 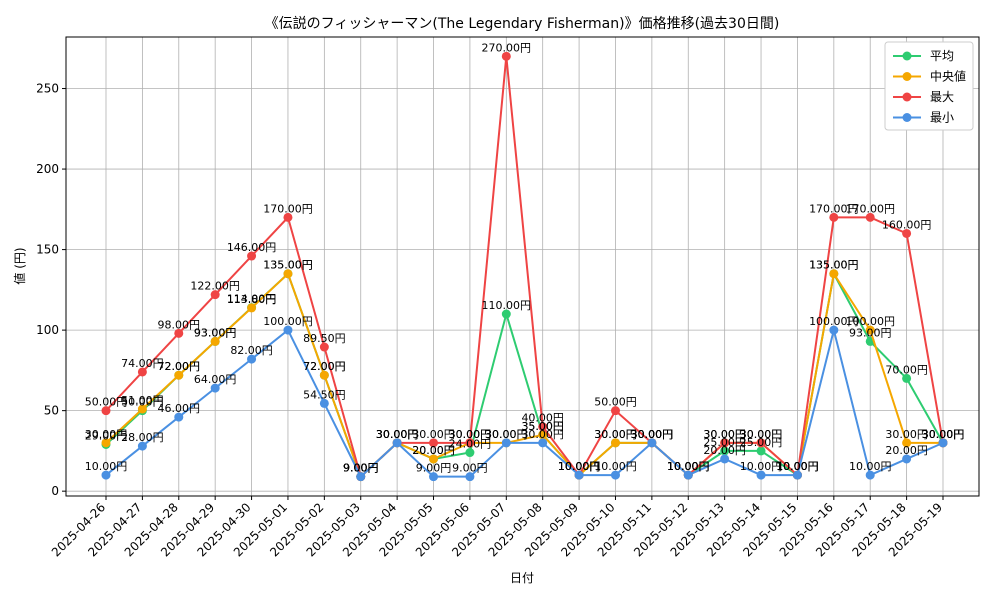 What do you see at coordinates (324, 338) in the screenshot?
I see `data-label: 89.50円` at bounding box center [324, 338].